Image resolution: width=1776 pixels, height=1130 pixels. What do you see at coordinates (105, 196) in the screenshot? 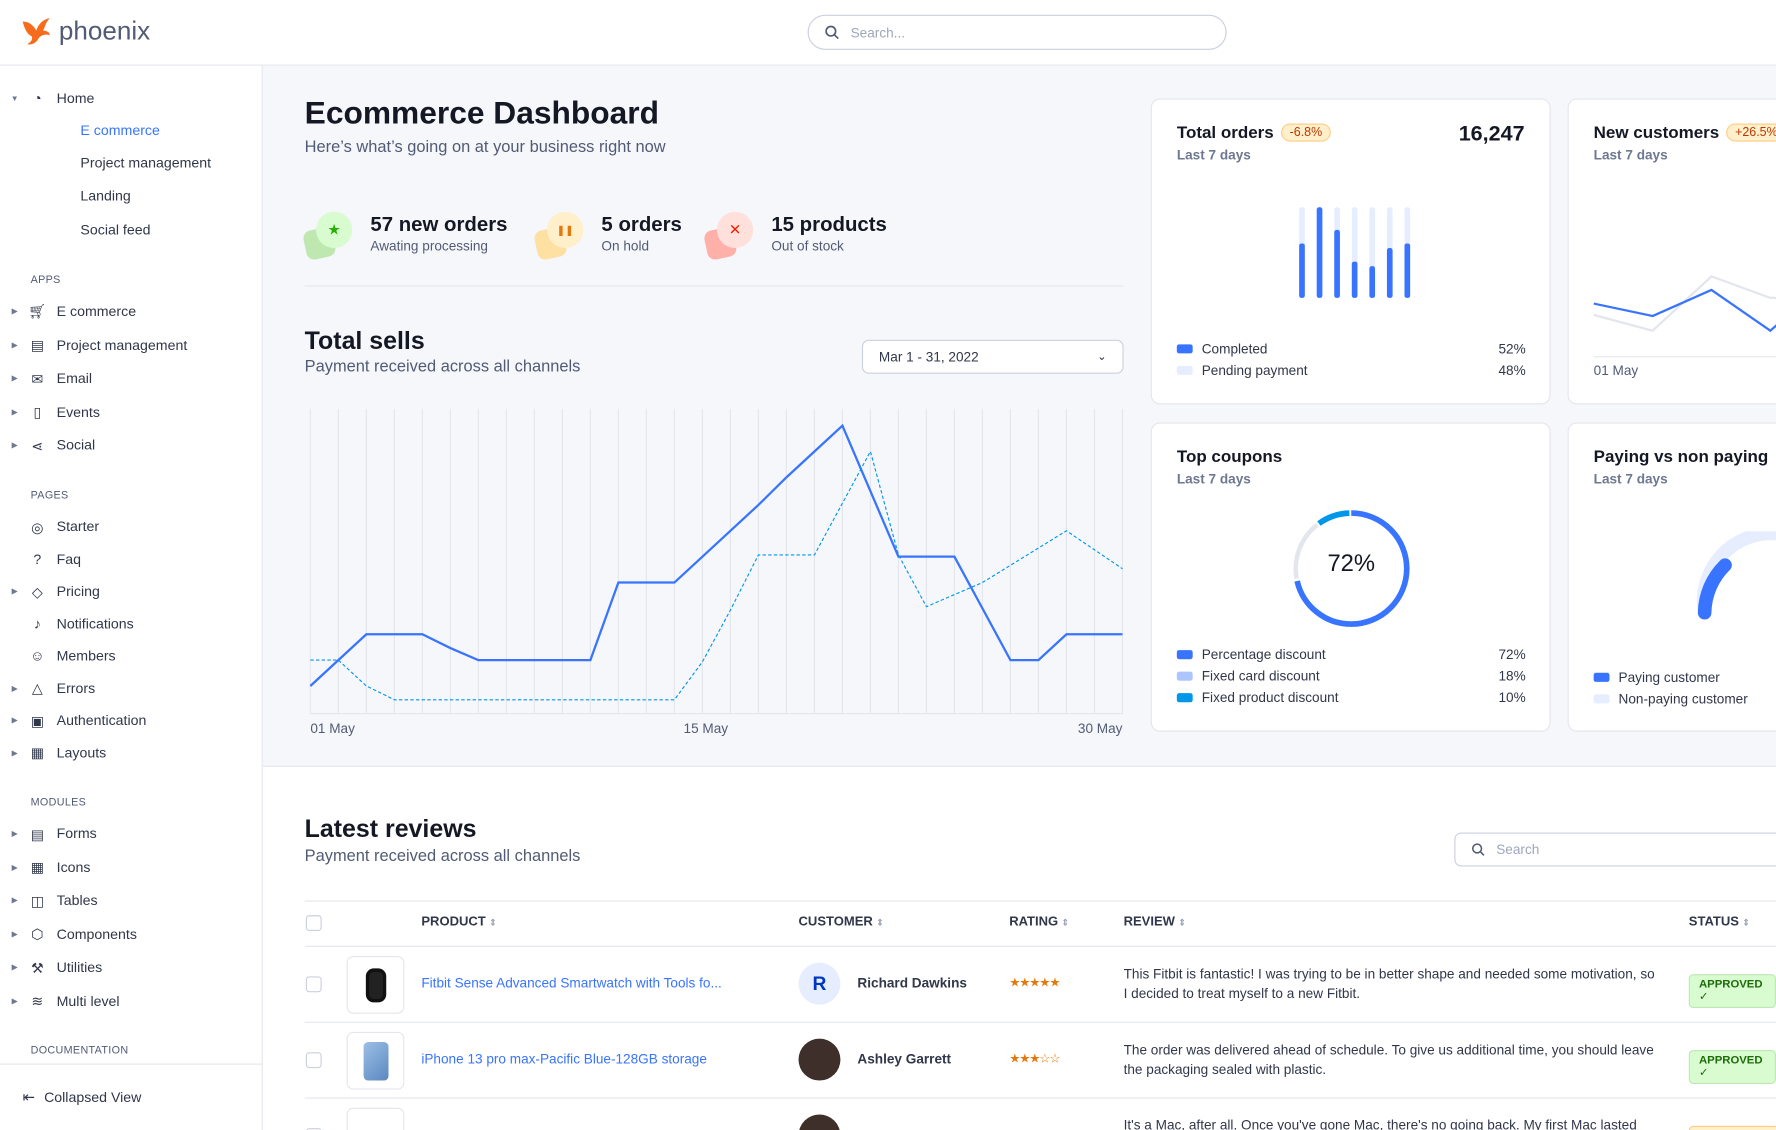
I see `sidebar-subitem-landing: Landing` at bounding box center [105, 196].